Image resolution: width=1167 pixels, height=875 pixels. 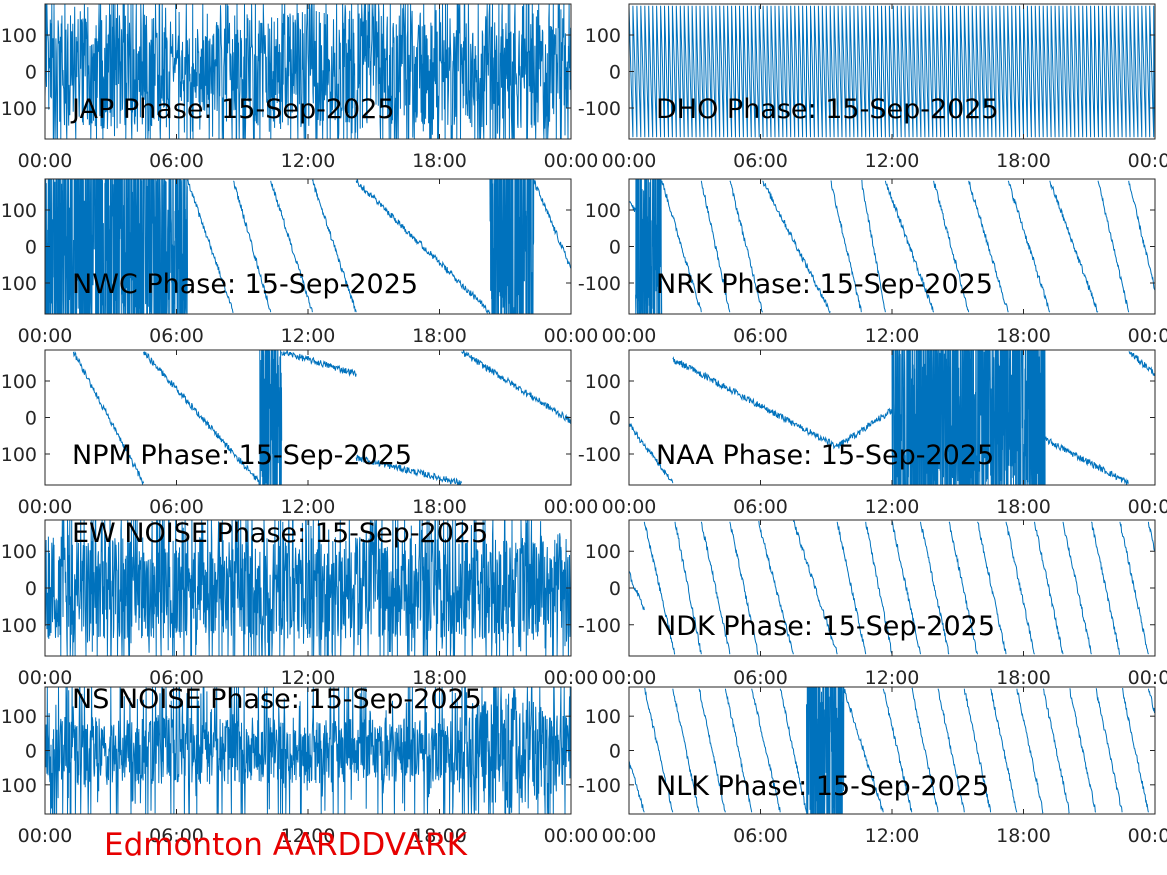 I want to click on jap-phase-15-sep-2025-ytick-label: 0, so click(x=31, y=73).